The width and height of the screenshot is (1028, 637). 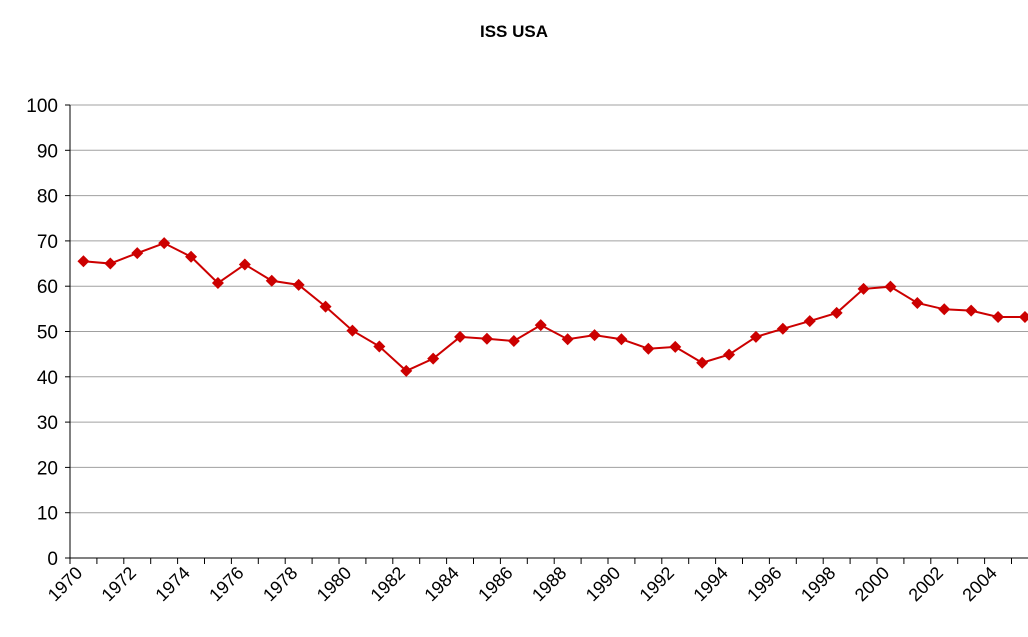 I want to click on x-tick-label: 1974, so click(x=172, y=584).